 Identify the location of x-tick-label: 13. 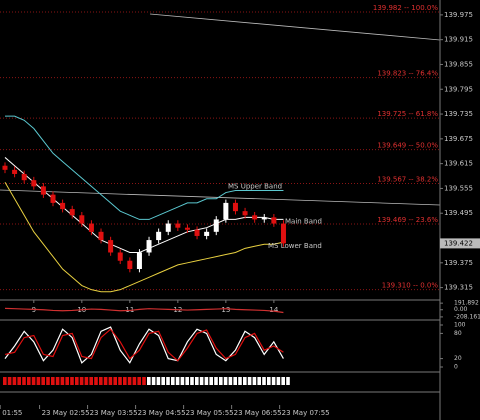
(225, 310).